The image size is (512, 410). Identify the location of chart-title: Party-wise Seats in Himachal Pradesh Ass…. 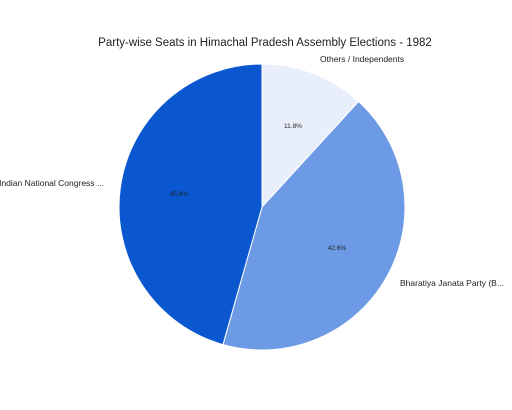
(265, 43).